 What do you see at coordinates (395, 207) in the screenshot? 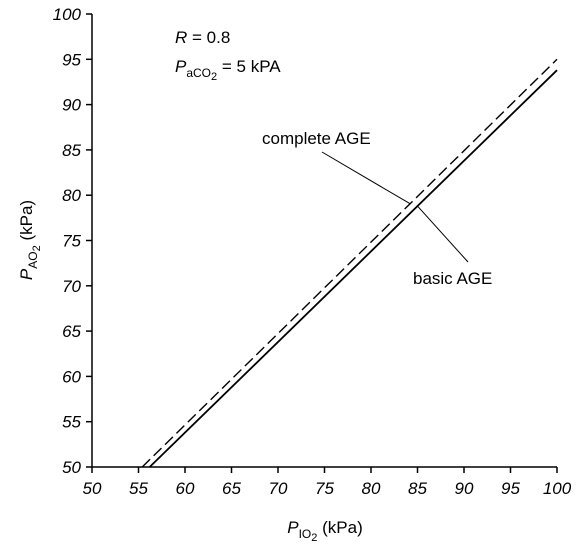
I see `leader-layer` at bounding box center [395, 207].